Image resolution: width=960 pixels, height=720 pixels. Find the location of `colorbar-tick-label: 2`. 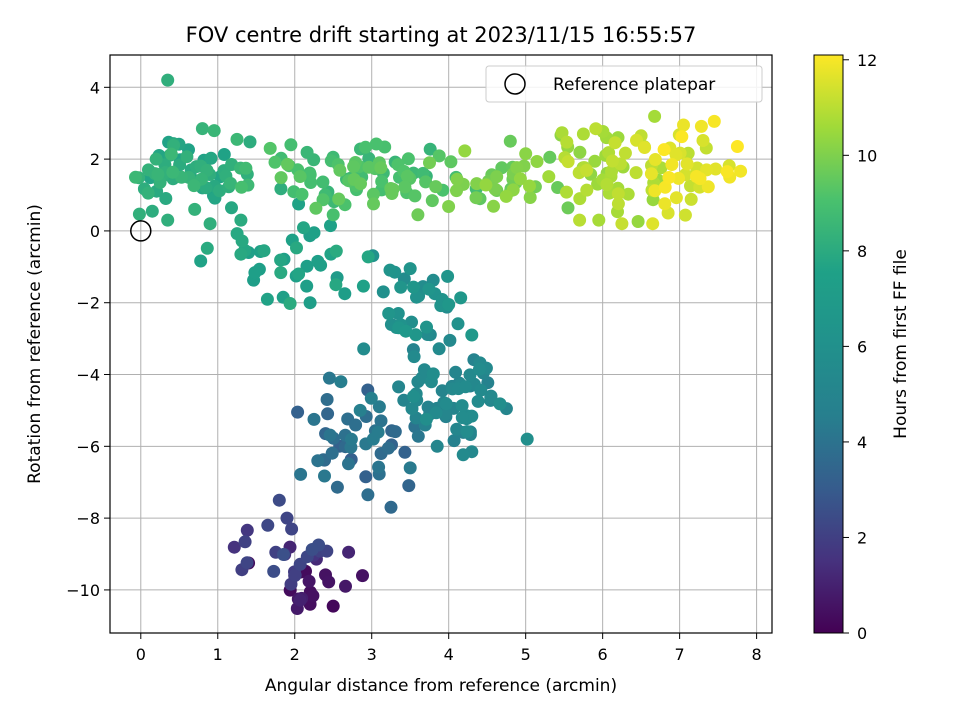

colorbar-tick-label: 2 is located at coordinates (862, 537).